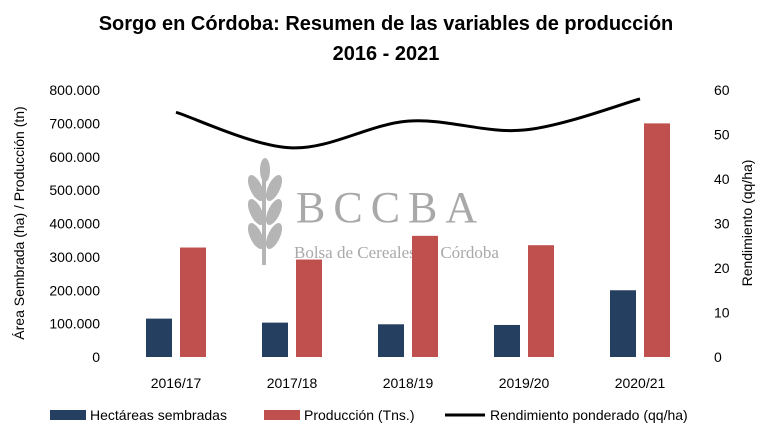 The image size is (771, 434). I want to click on category-label: 2017/18, so click(292, 383).